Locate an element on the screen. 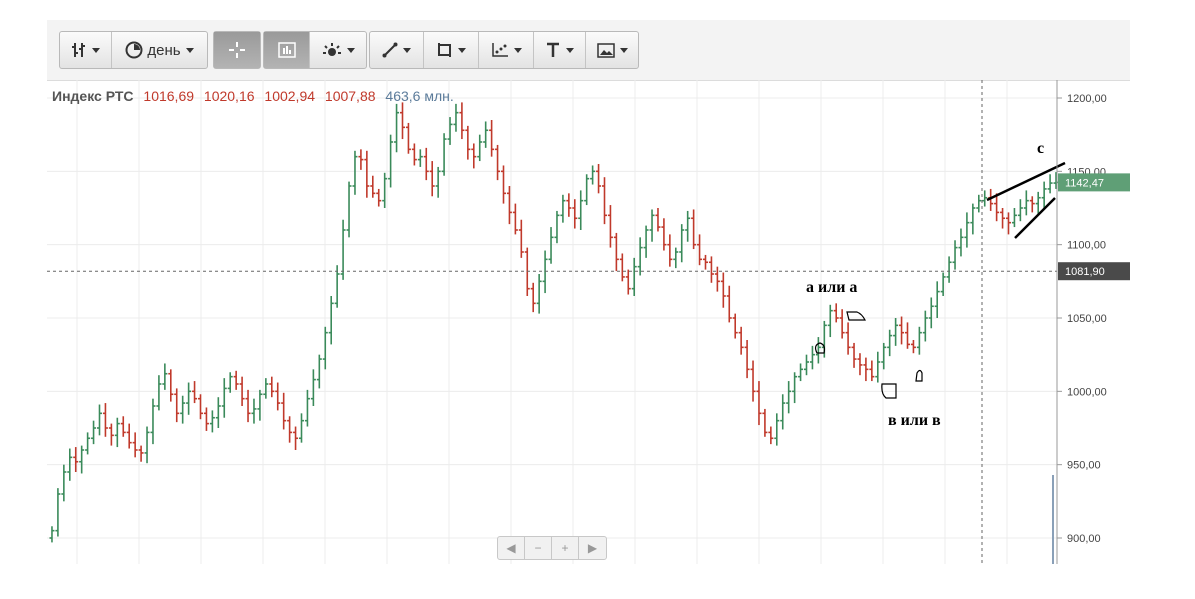  legend-low: 1002,94 is located at coordinates (290, 96).